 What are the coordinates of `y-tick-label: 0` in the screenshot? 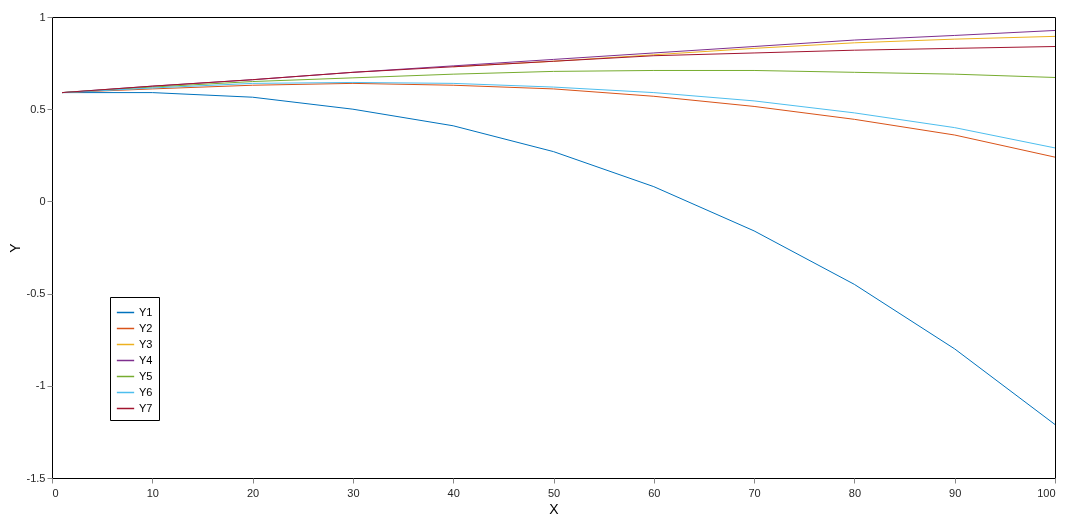 It's located at (42, 200).